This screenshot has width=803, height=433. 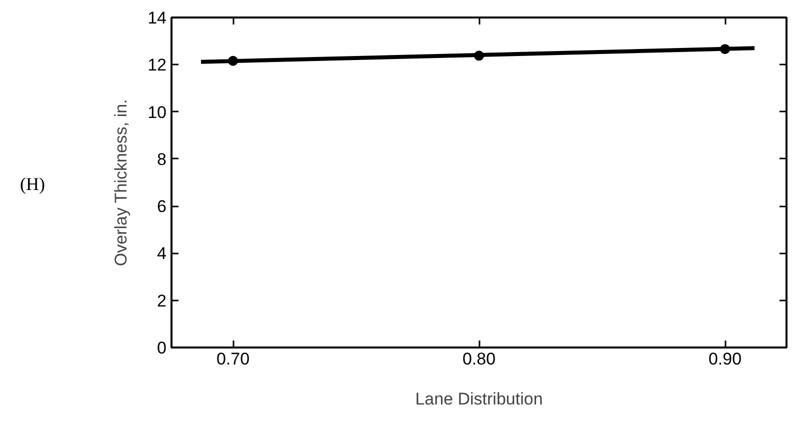 What do you see at coordinates (162, 348) in the screenshot?
I see `y-tick-label: 0` at bounding box center [162, 348].